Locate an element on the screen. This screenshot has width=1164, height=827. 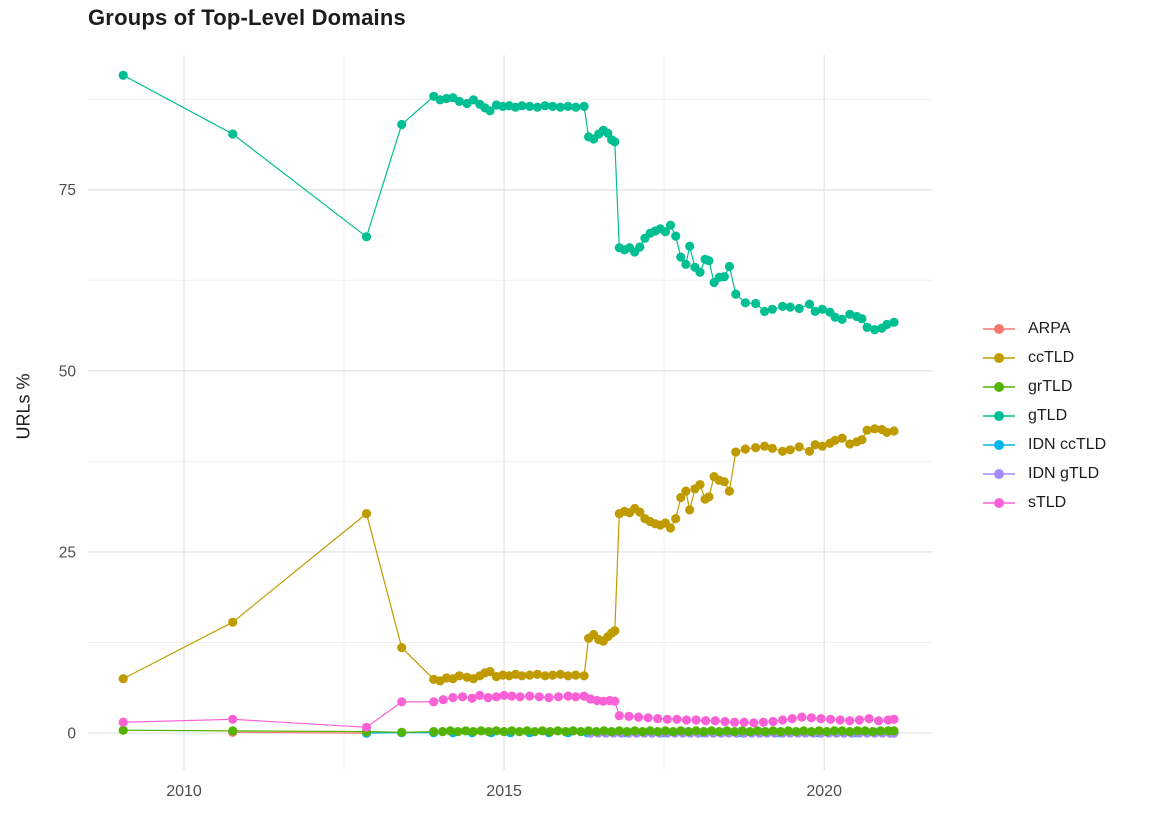
legend-item-ARPA: ARPA is located at coordinates (1044, 329).